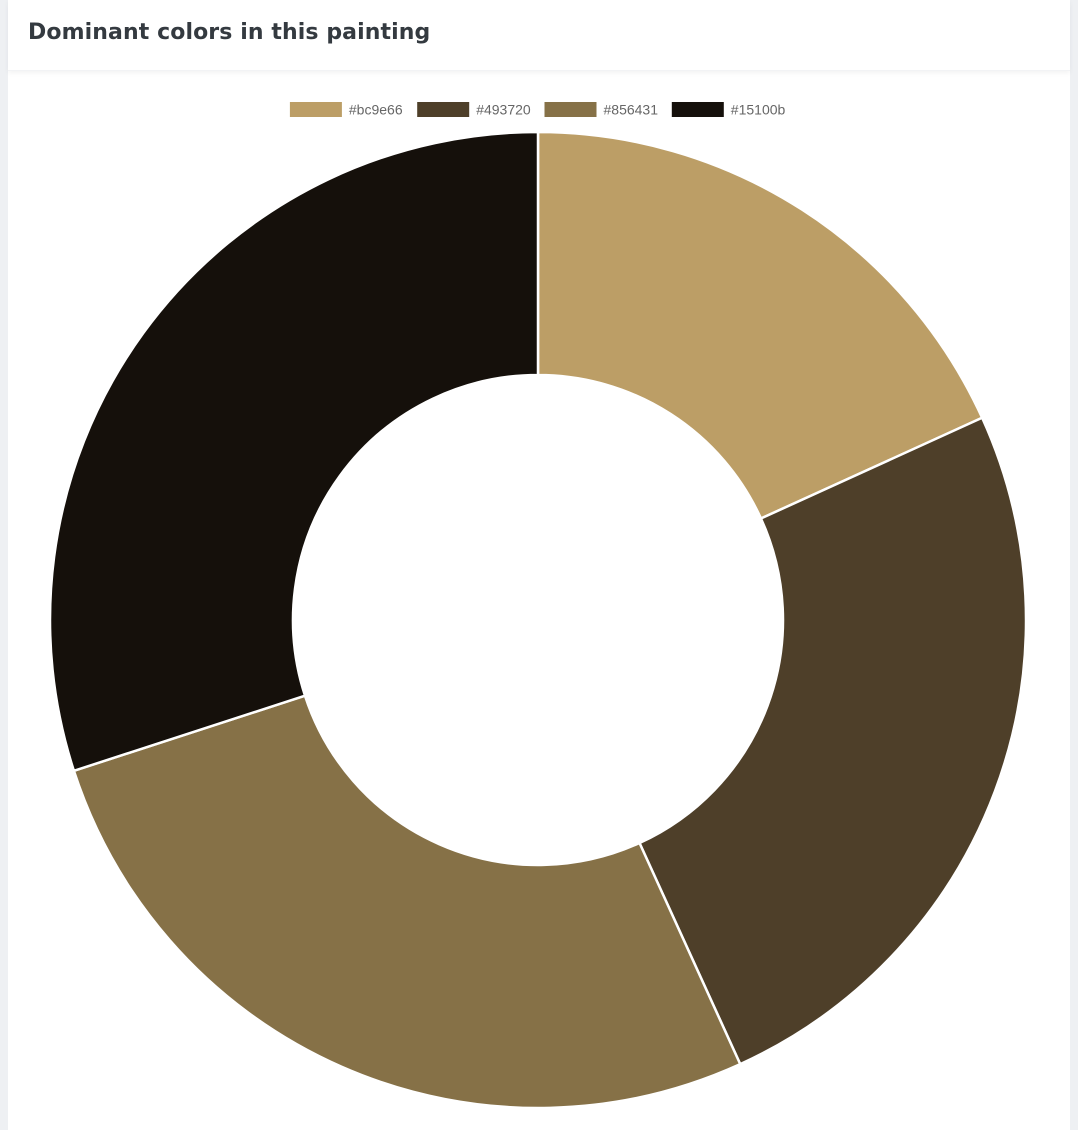 The height and width of the screenshot is (1130, 1078). I want to click on legend-label-4: #15100b, so click(758, 110).